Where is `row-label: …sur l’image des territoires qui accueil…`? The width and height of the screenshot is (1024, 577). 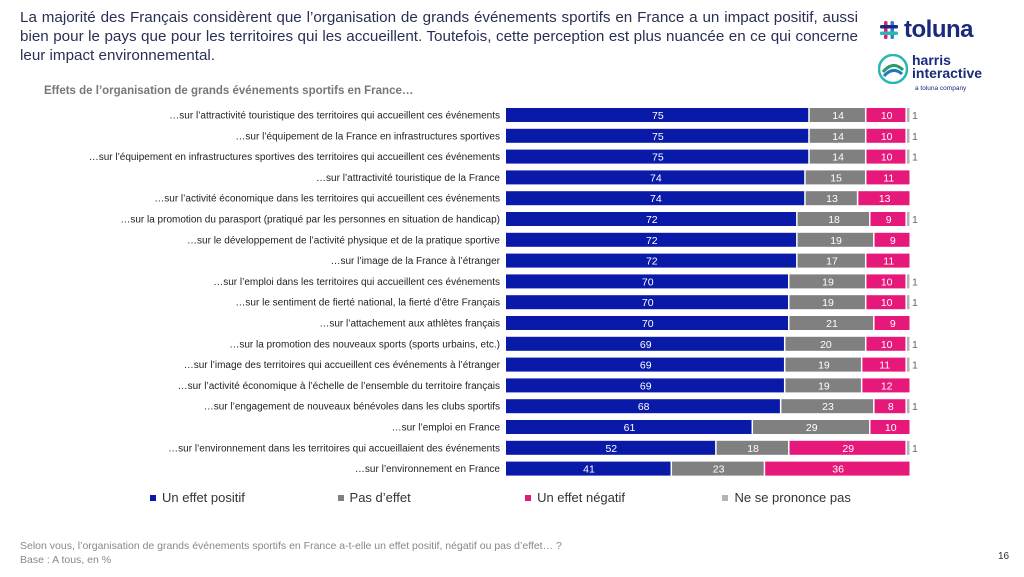 row-label: …sur l’image des territoires qui accueil… is located at coordinates (342, 365).